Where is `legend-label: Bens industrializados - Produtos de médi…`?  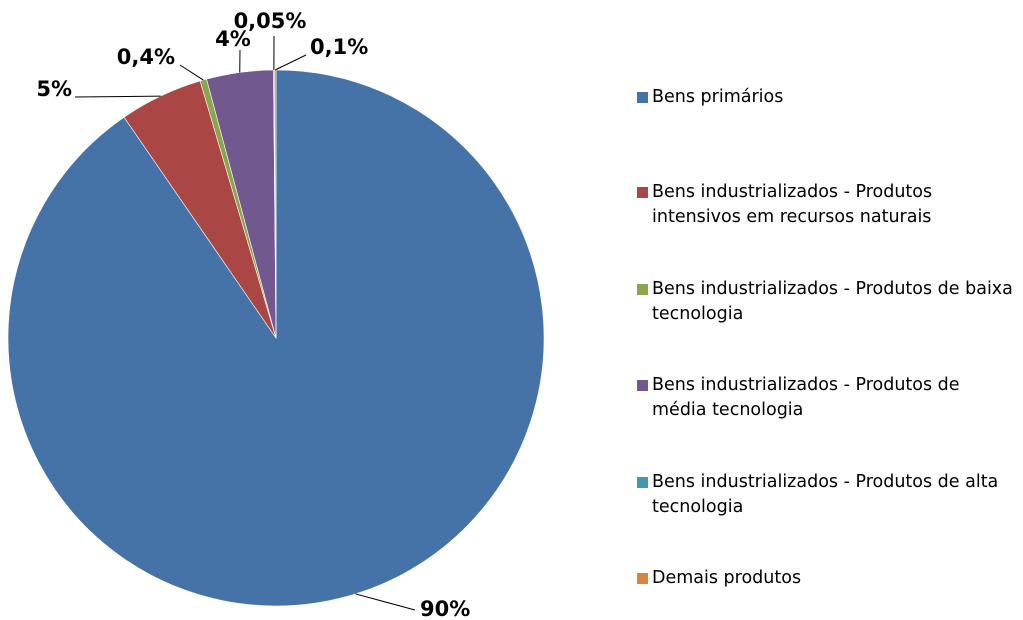 legend-label: Bens industrializados - Produtos de médi… is located at coordinates (806, 397).